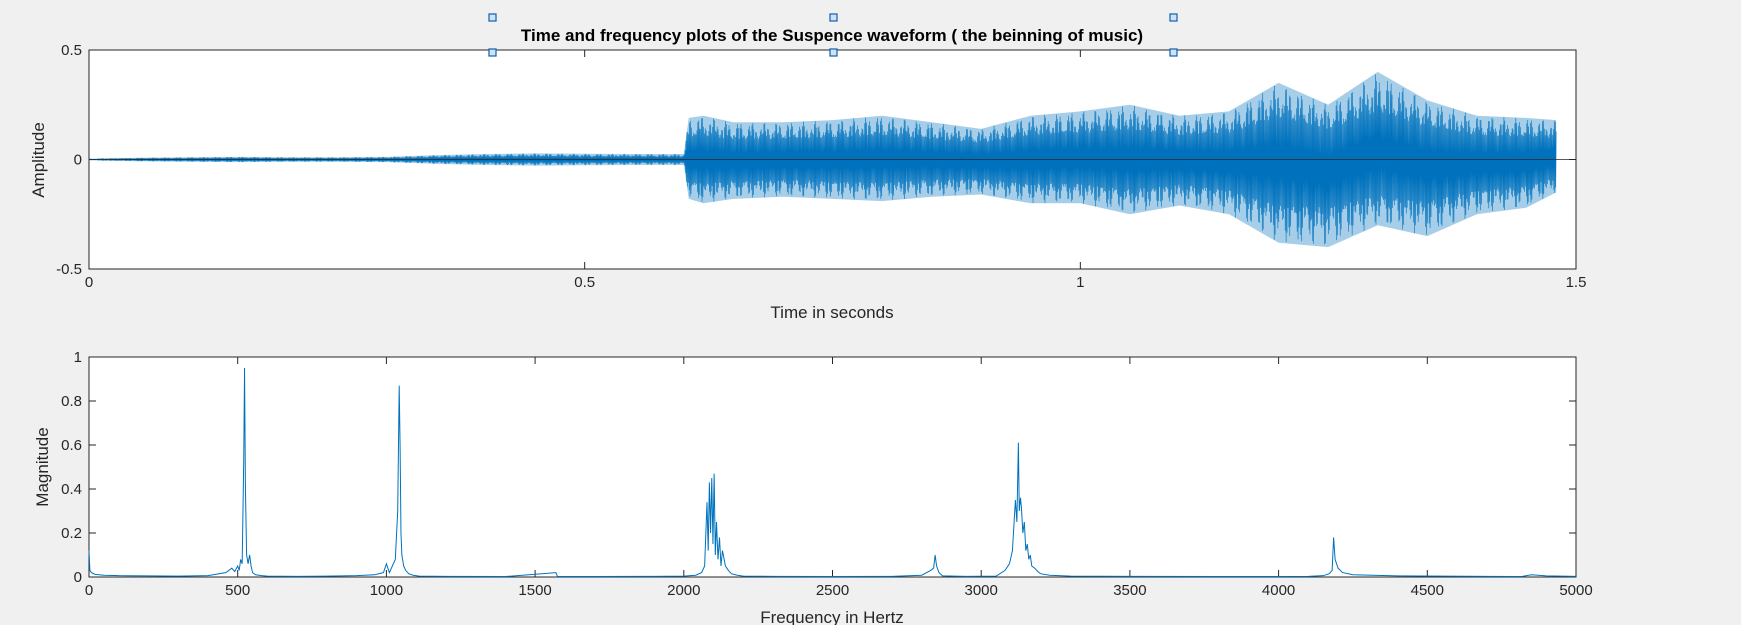 The width and height of the screenshot is (1741, 625). I want to click on frequency-plot-xtick-label: 4500, so click(1427, 590).